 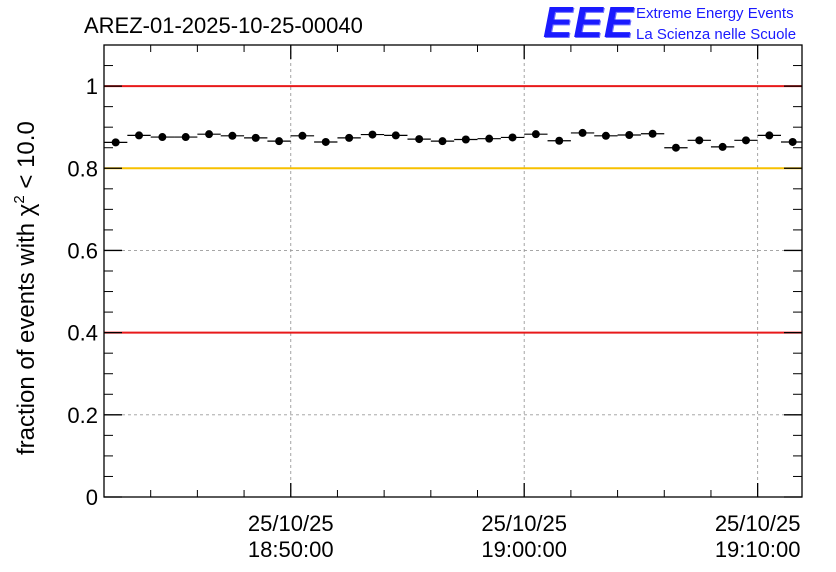 What do you see at coordinates (26, 329) in the screenshot?
I see `y-axis-title-main: fraction of events with χ` at bounding box center [26, 329].